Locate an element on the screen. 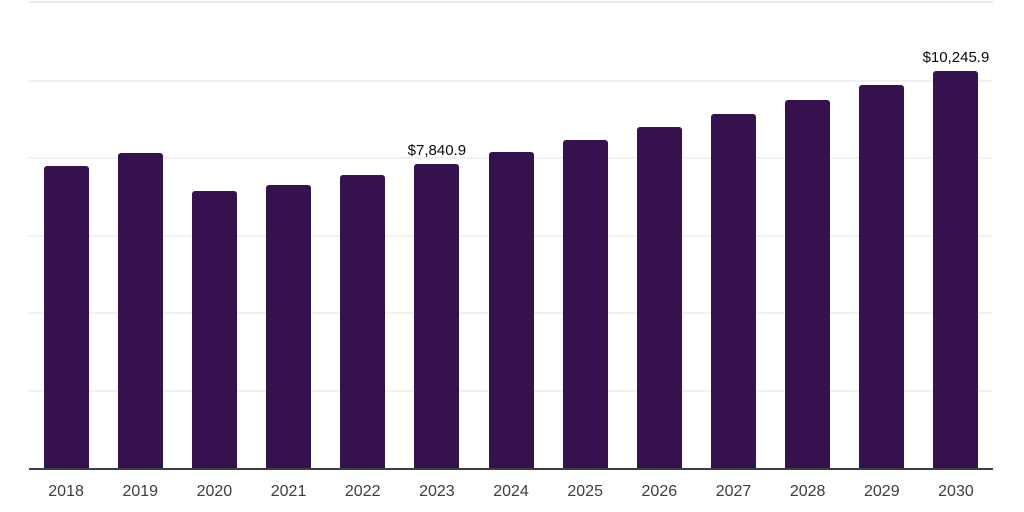  bar-cell-2020 is located at coordinates (214, 235).